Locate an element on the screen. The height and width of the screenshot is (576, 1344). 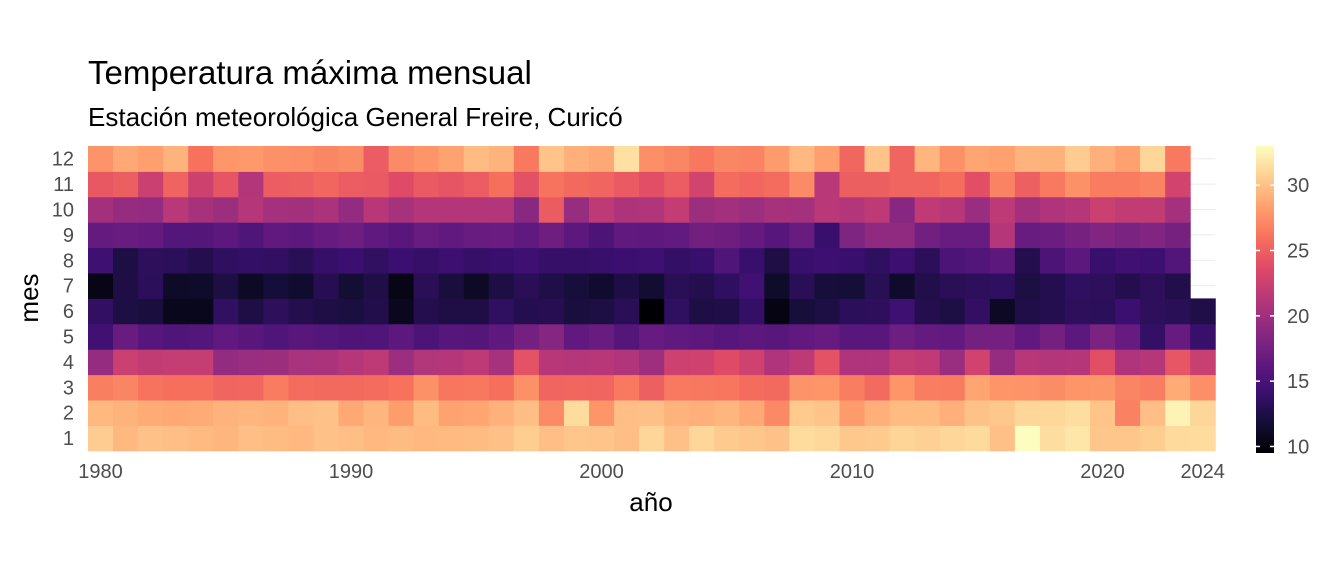
x-tick-label: 1980 is located at coordinates (100, 472).